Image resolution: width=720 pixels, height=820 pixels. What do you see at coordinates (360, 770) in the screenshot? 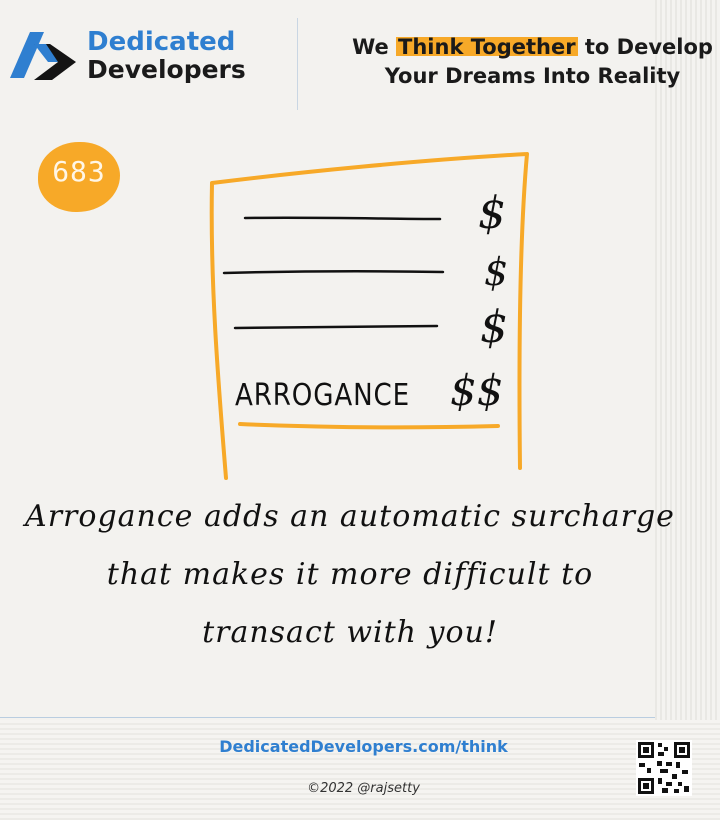
I see `napkin-texture-bottom` at bounding box center [360, 770].